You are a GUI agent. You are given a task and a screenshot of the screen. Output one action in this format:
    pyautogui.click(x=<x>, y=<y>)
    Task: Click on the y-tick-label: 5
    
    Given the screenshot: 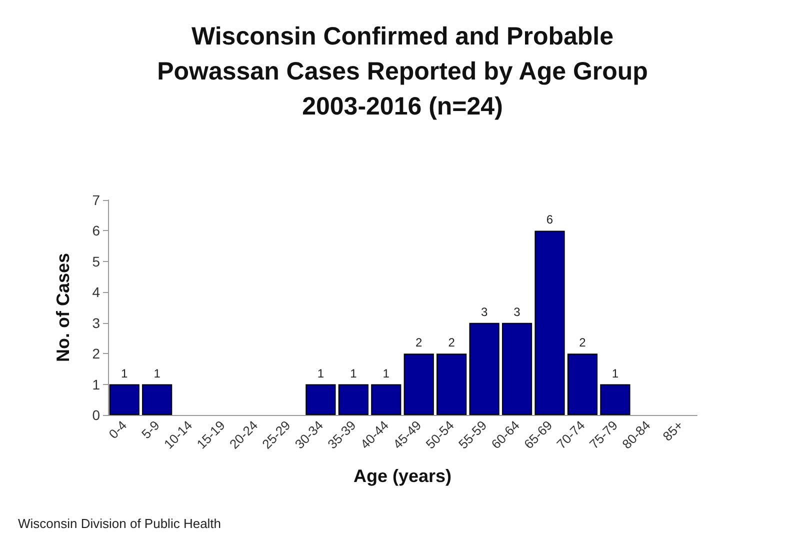 What is the action you would take?
    pyautogui.click(x=96, y=261)
    